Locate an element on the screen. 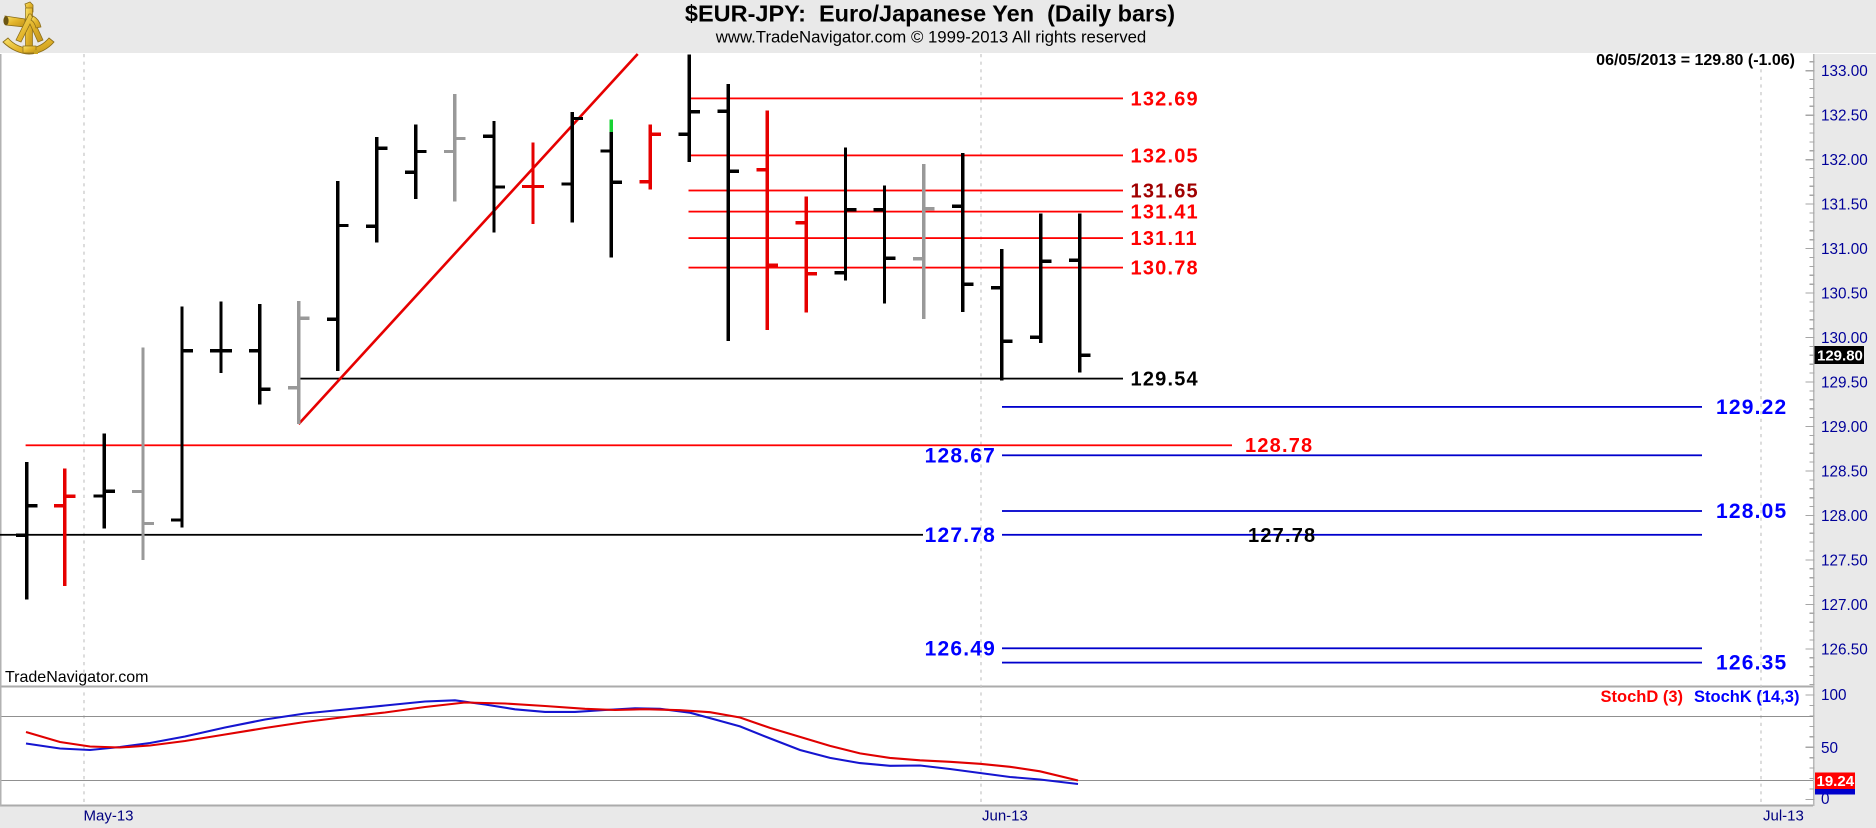 The image size is (1876, 828). svg-text: 131.50 is located at coordinates (1844, 205).